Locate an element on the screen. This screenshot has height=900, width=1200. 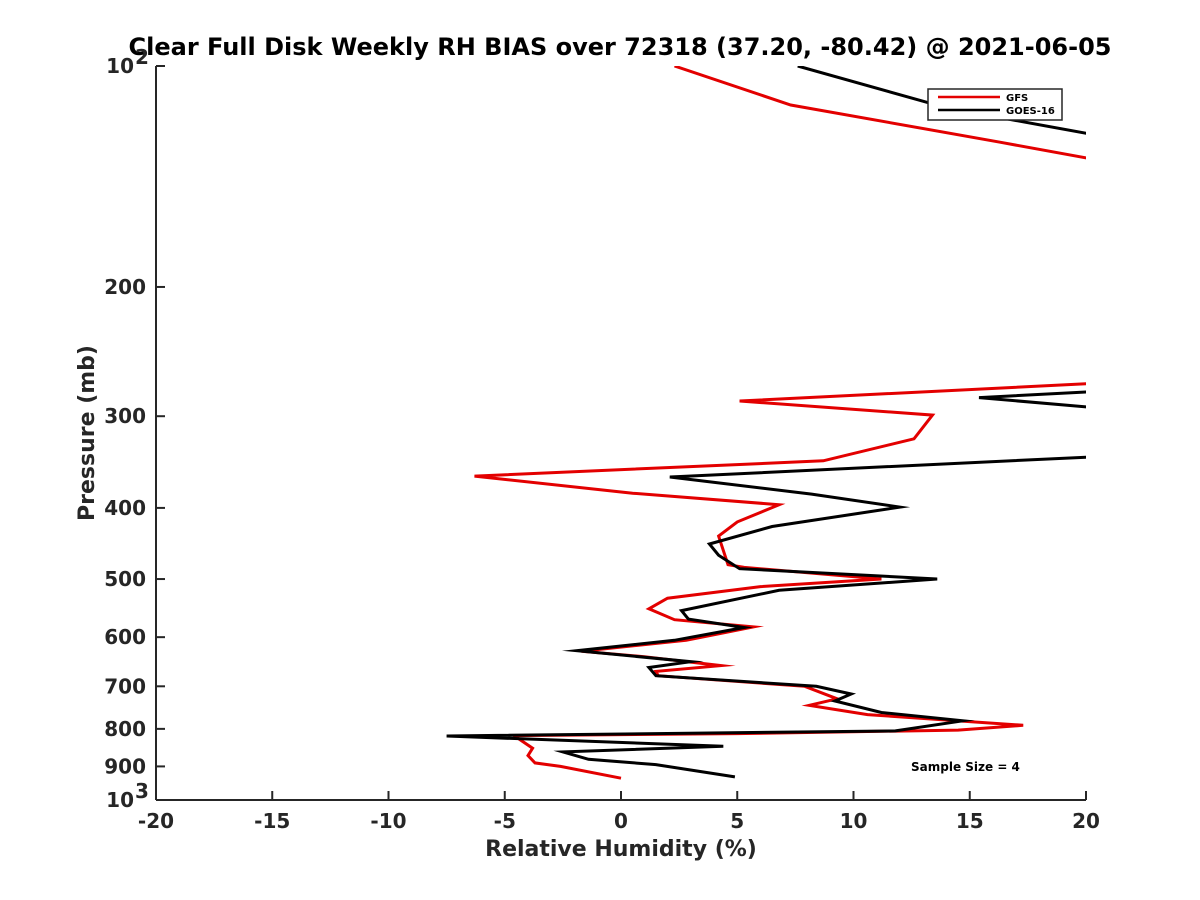
y-tick-label: 500 is located at coordinates (125, 579).